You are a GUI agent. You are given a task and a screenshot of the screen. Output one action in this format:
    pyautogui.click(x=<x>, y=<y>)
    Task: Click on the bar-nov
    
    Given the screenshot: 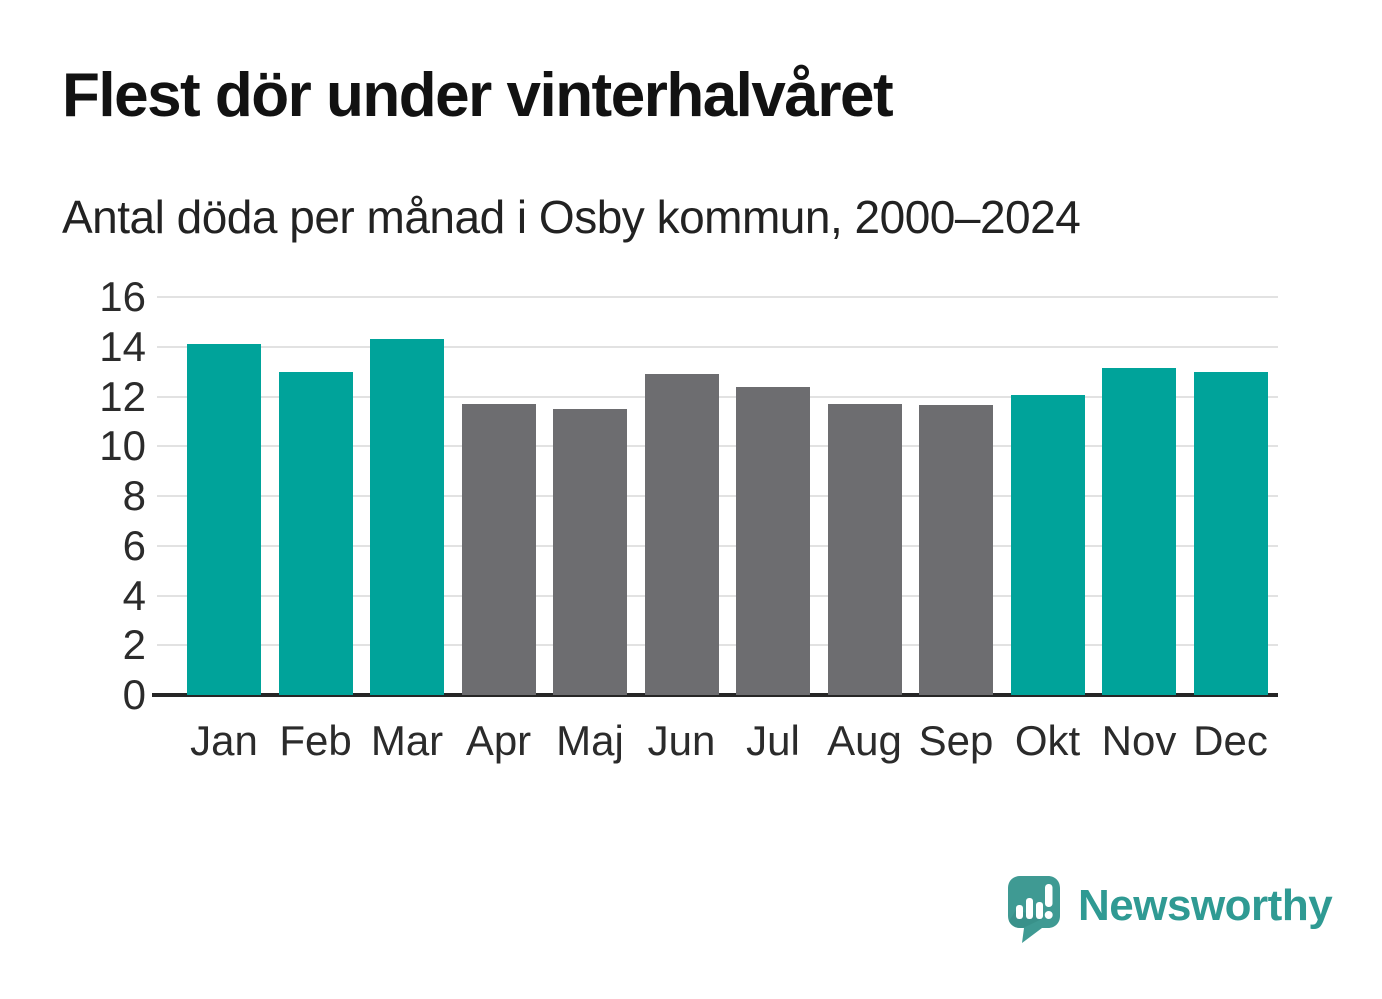 What is the action you would take?
    pyautogui.click(x=1139, y=531)
    